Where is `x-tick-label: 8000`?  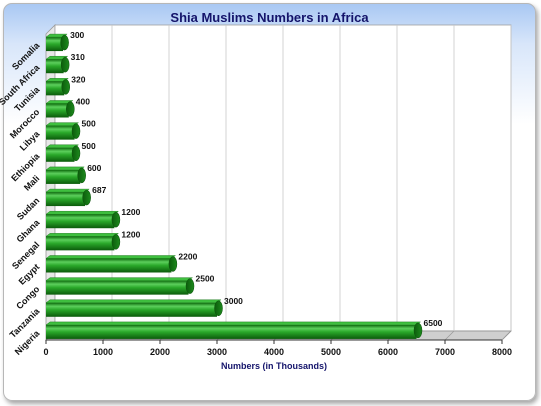 x-tick-label: 8000 is located at coordinates (502, 352).